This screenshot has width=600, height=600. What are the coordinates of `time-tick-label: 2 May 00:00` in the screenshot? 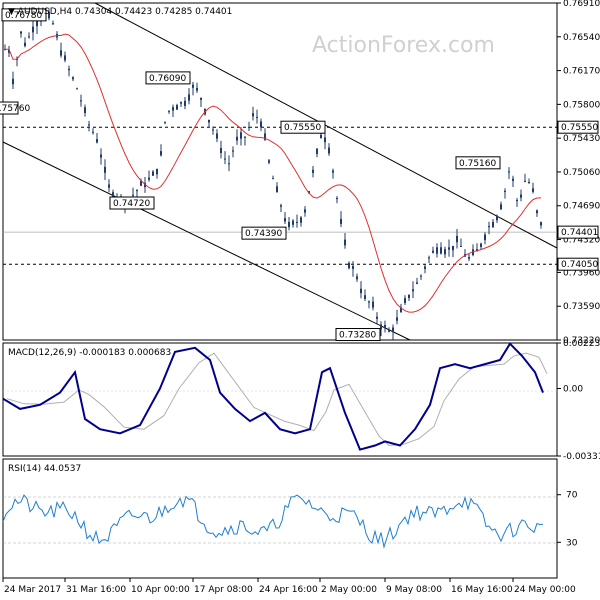 It's located at (349, 590).